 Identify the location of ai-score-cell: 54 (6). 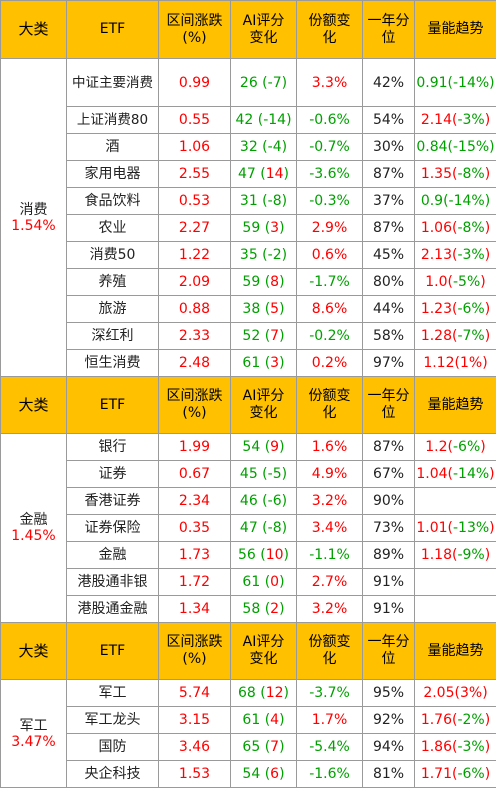
(263, 774).